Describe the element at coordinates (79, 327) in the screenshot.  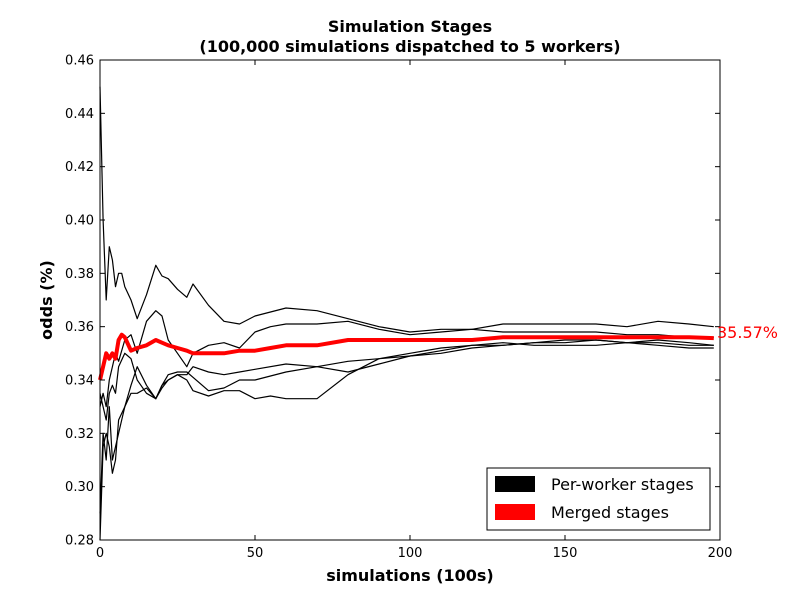
I see `y-tick-label: 0.36` at that location.